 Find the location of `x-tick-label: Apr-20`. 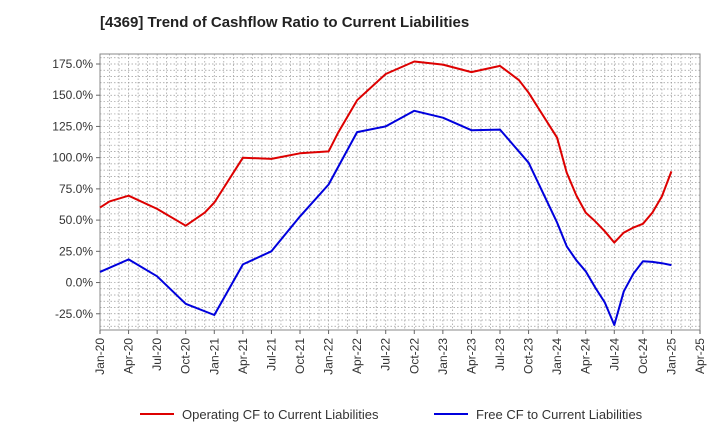

x-tick-label: Apr-20 is located at coordinates (129, 356).